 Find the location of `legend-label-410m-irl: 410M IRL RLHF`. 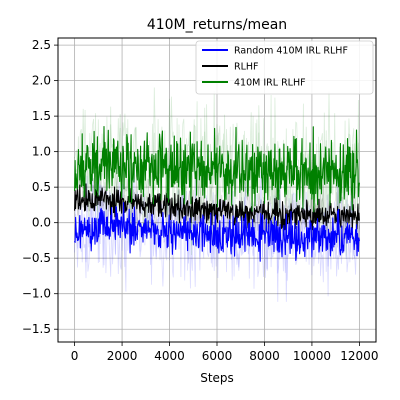

legend-label-410m-irl: 410M IRL RLHF is located at coordinates (270, 83).